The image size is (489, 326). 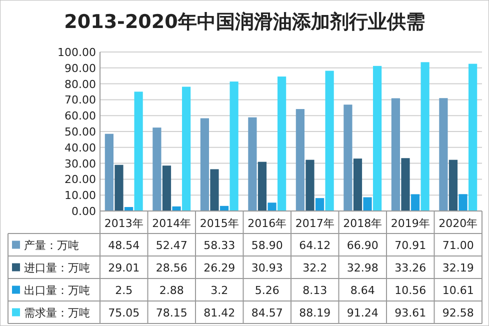 I want to click on y-tick-label: 0.00, so click(x=84, y=211).